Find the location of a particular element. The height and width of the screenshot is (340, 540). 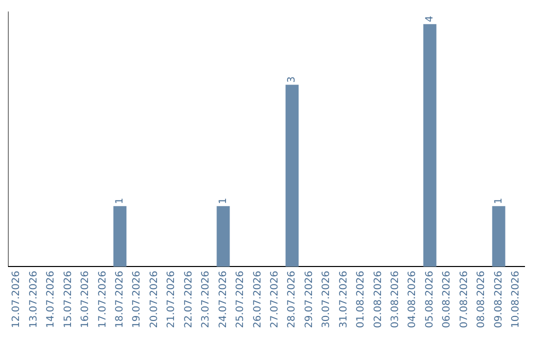

x-tick-label: 25.07.2026 is located at coordinates (240, 299).